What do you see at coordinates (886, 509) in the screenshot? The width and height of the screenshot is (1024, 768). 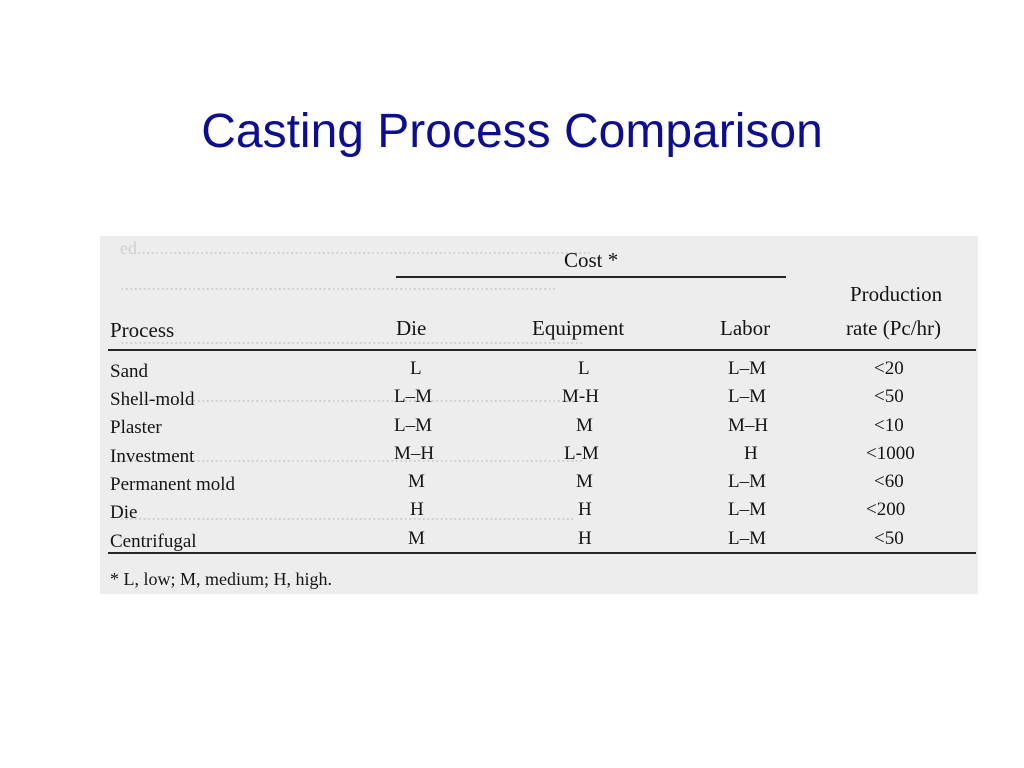 I see `row-rate: <200` at bounding box center [886, 509].